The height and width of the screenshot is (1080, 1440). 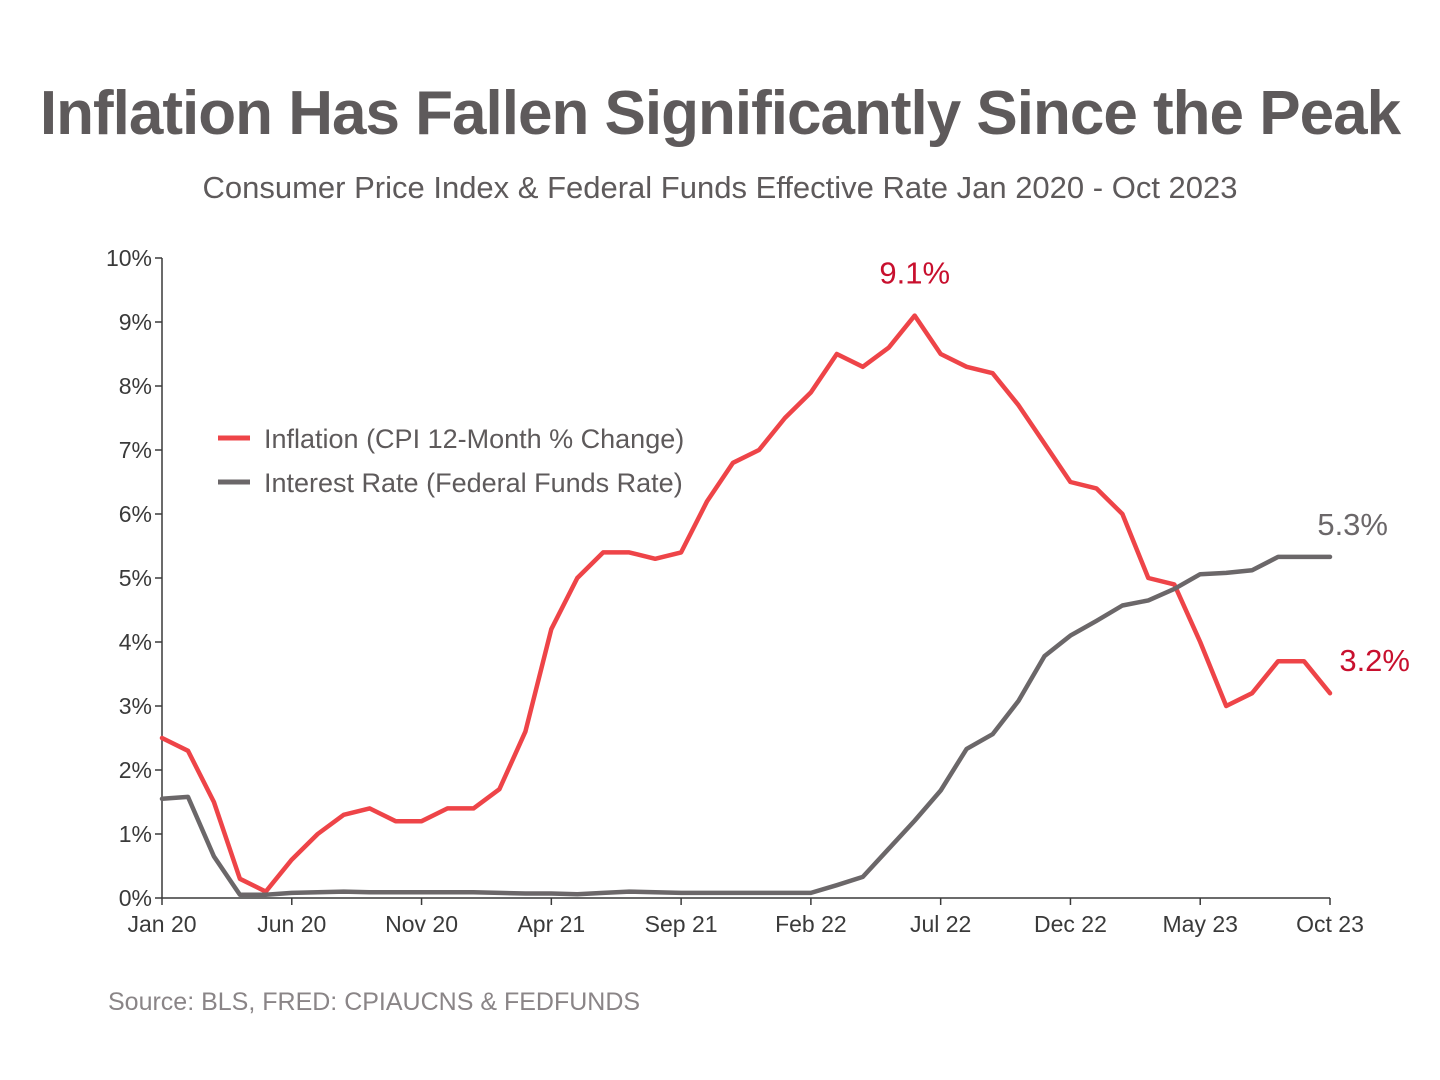 I want to click on legend-entry: Interest Rate (Federal Funds Rate), so click(x=473, y=483).